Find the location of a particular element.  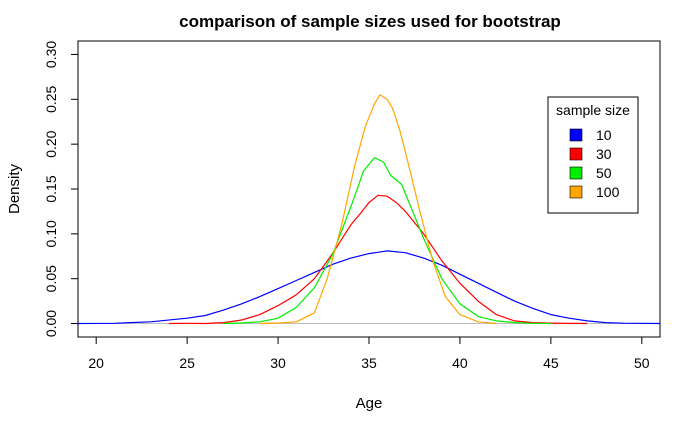

x-tick-label: 45 is located at coordinates (551, 363).